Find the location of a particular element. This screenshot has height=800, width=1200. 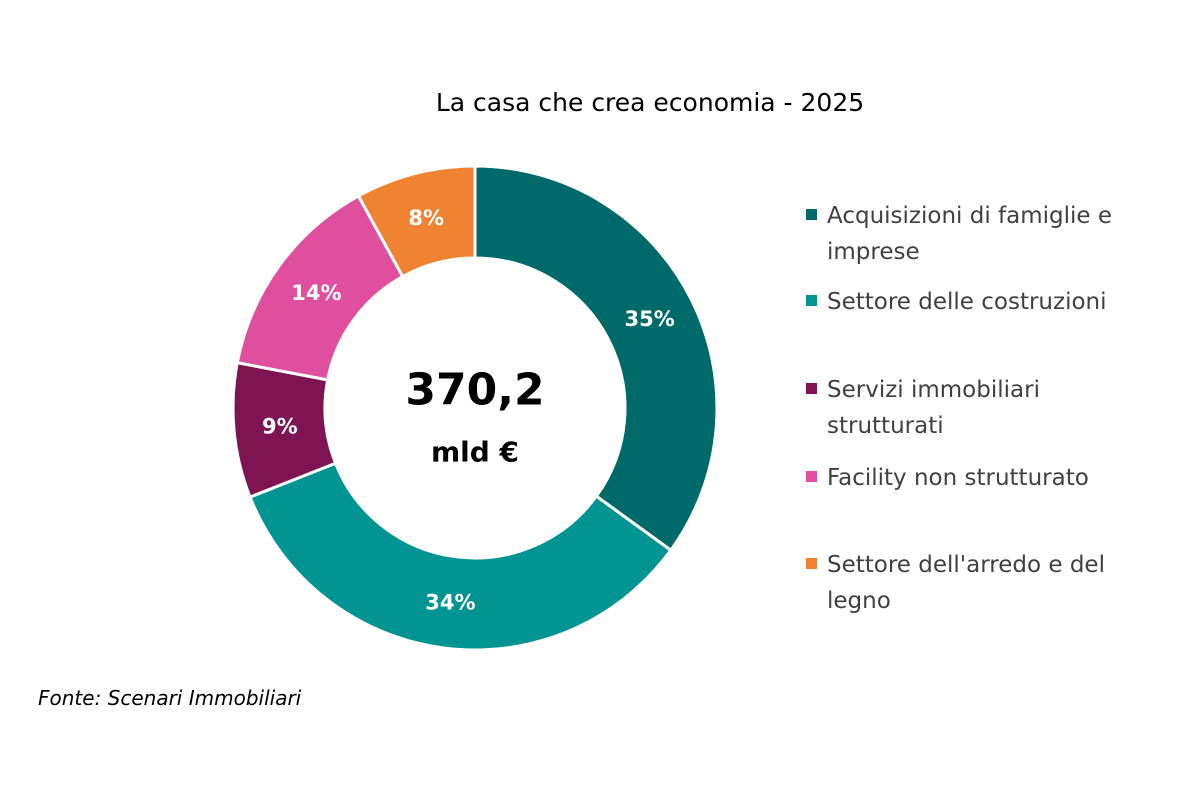

legend-item: Servizi immobiliari strutturati is located at coordinates (996, 408).